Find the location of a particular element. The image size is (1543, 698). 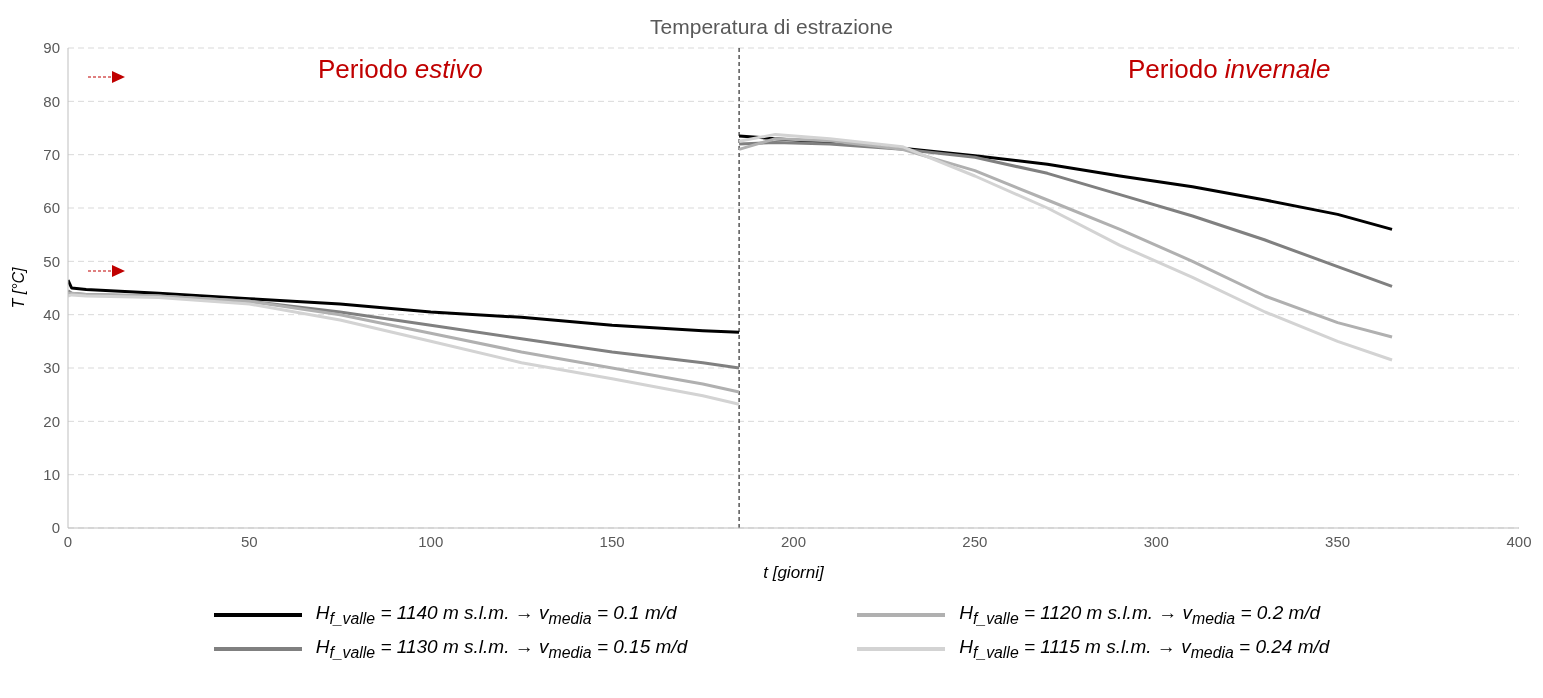

y-tick-label: 60 is located at coordinates (51, 208).